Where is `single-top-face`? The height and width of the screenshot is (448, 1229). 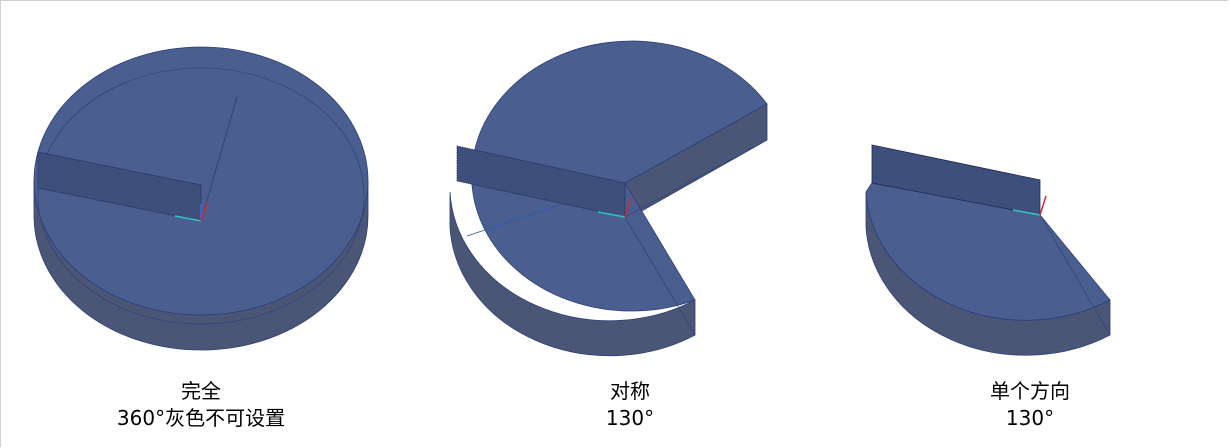 single-top-face is located at coordinates (988, 251).